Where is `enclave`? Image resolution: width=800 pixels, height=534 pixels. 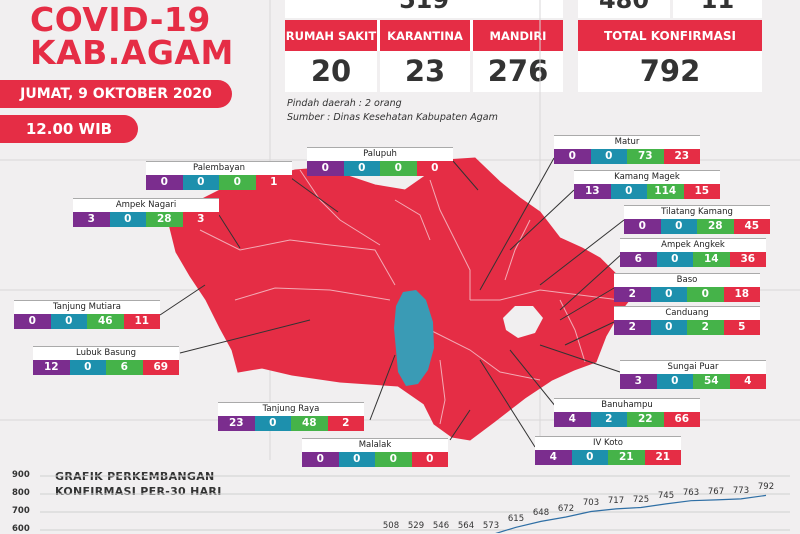 enclave is located at coordinates (523, 322).